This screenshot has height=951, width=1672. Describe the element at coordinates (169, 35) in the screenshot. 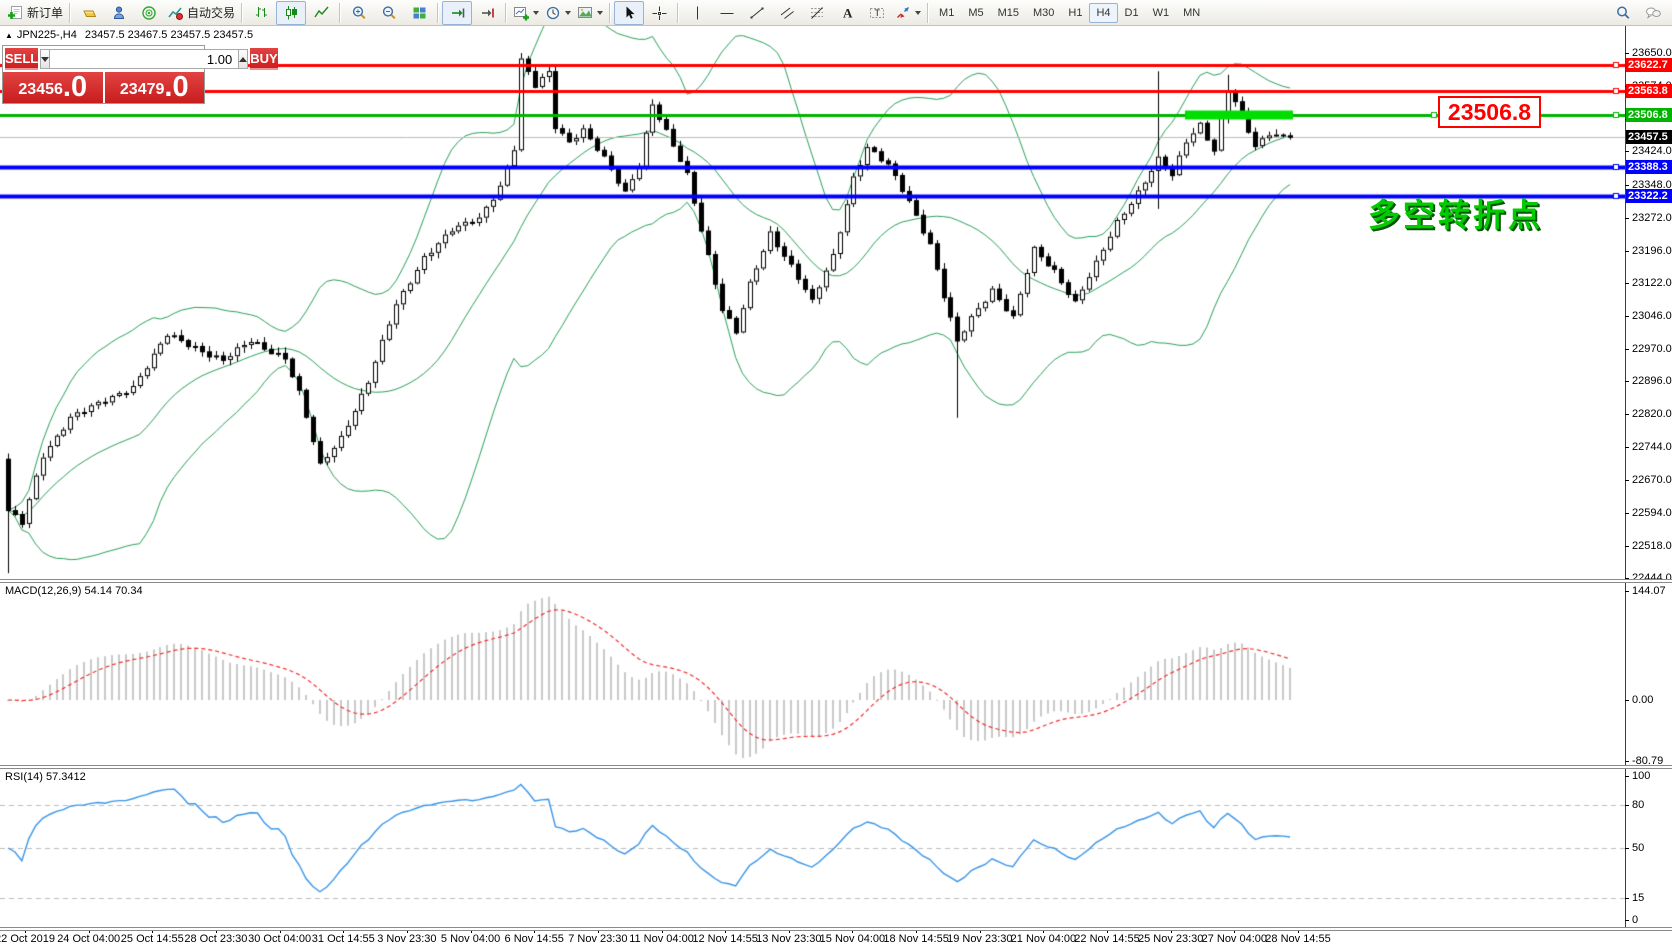

I see `chart-ohlc-values: 23457.5 23467.5 23457.5 23457.5` at that location.